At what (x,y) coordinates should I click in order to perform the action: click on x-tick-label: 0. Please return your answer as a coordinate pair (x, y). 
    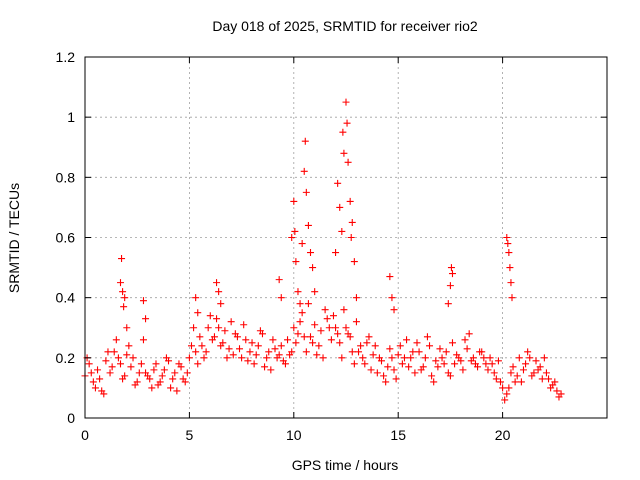
    Looking at the image, I should click on (85, 435).